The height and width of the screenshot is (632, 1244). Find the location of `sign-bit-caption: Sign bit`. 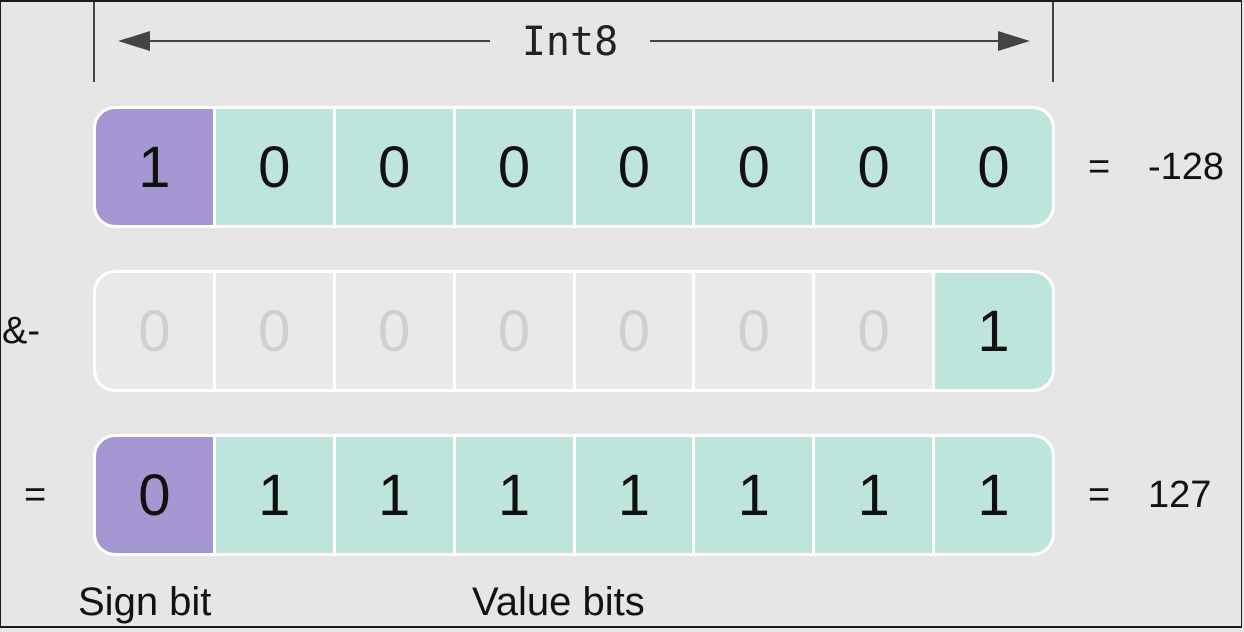

sign-bit-caption: Sign bit is located at coordinates (145, 602).